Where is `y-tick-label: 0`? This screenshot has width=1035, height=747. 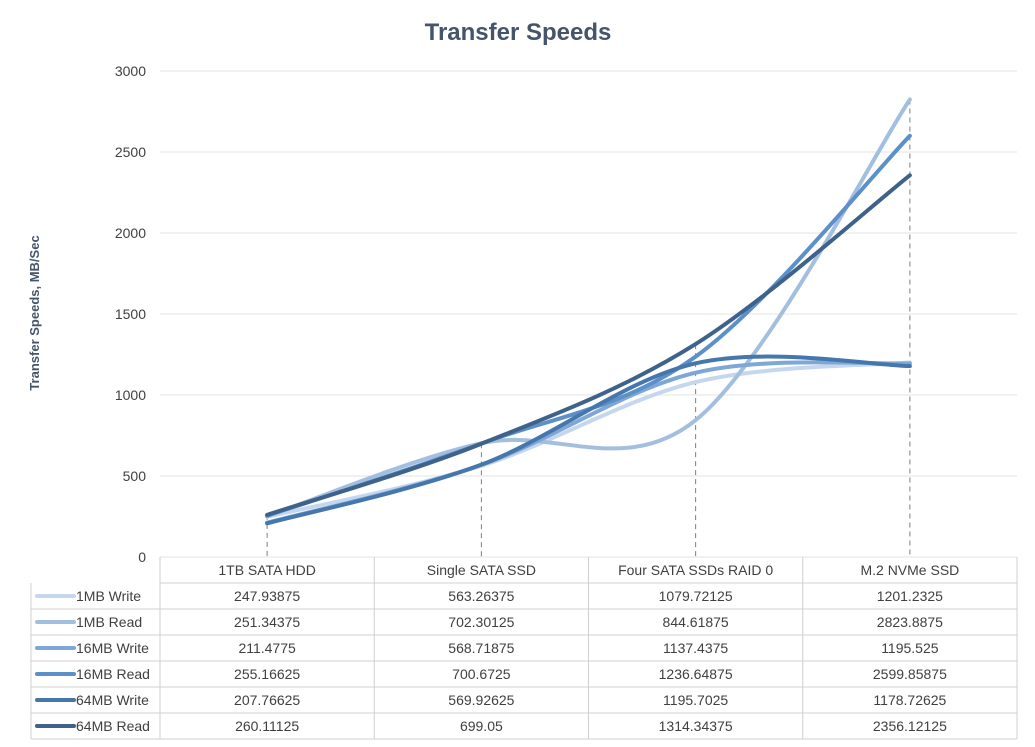 y-tick-label: 0 is located at coordinates (142, 557).